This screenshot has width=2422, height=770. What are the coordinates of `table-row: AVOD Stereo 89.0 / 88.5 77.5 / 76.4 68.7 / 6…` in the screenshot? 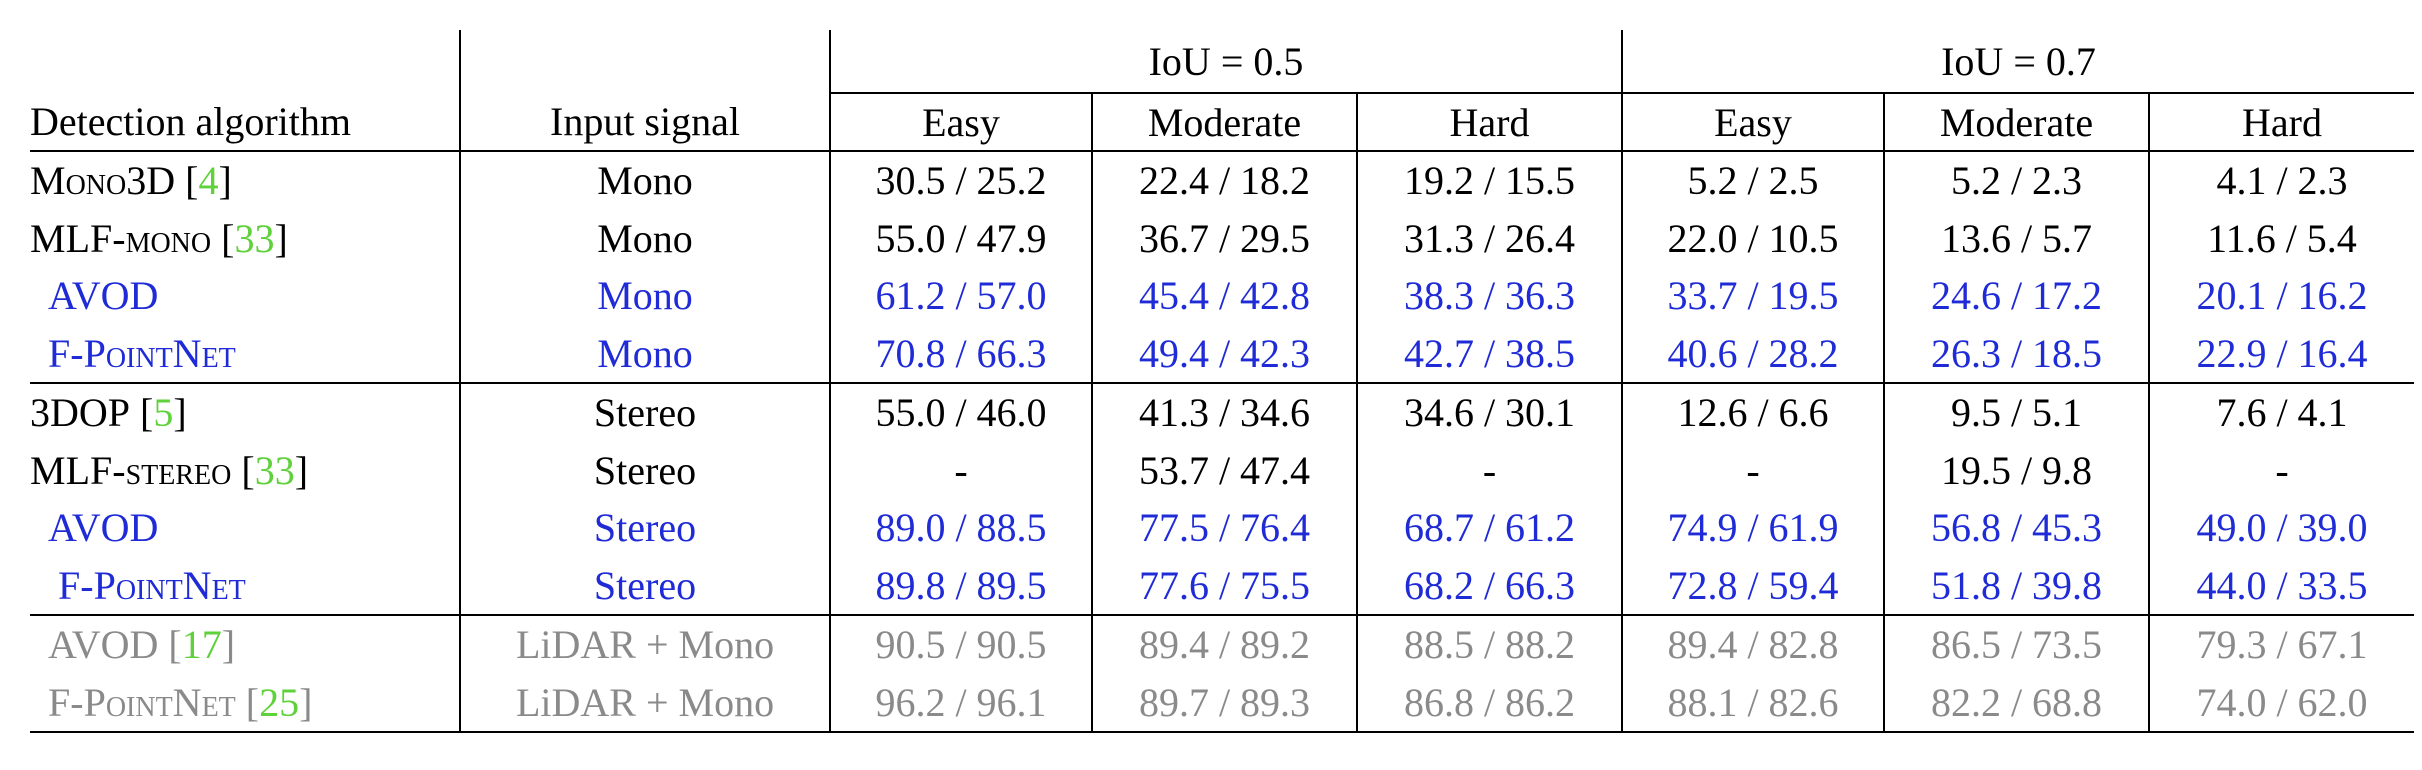 It's located at (1222, 528).